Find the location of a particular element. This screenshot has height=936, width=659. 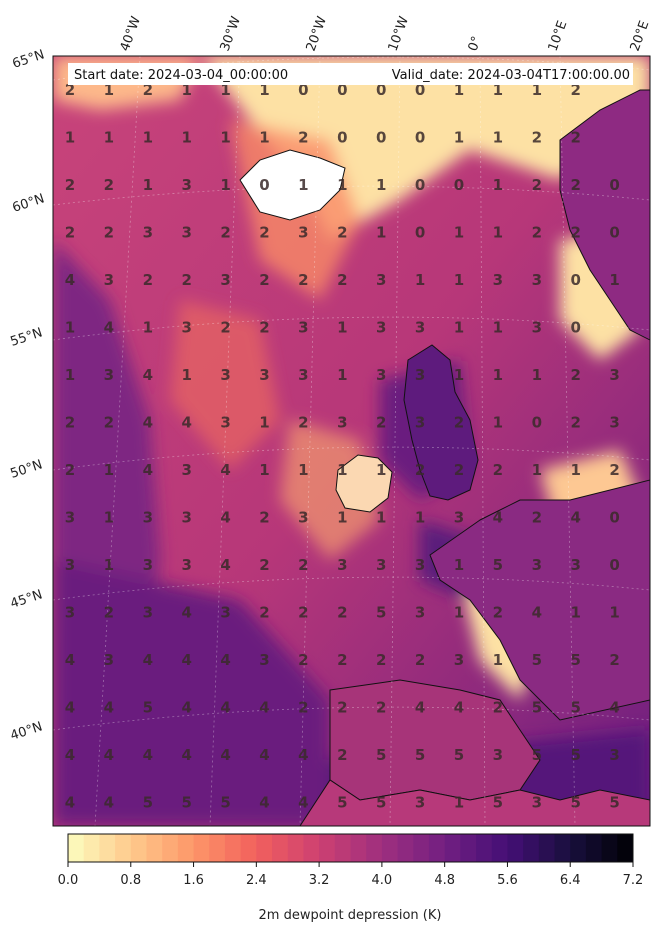

lon-label-20e: 20°E is located at coordinates (640, 36).